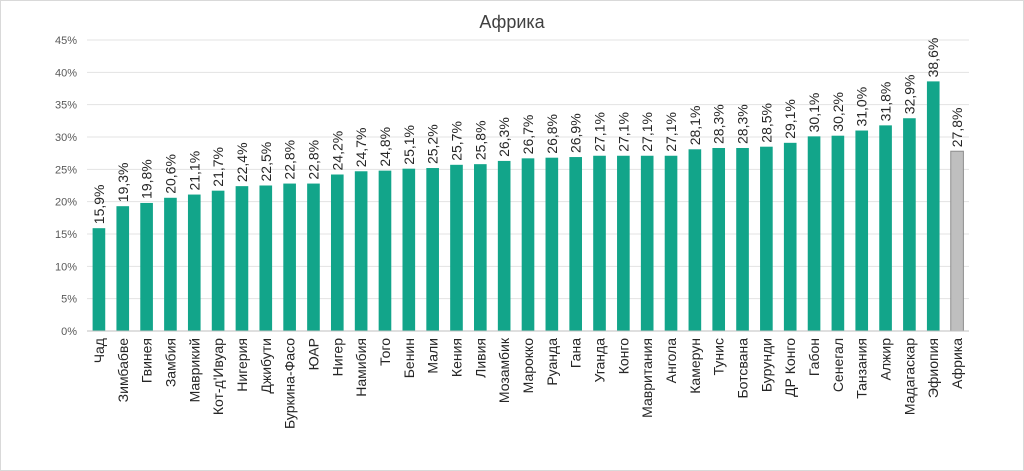 The width and height of the screenshot is (1024, 471). What do you see at coordinates (671, 361) in the screenshot?
I see `x-tick-label: Ангола` at bounding box center [671, 361].